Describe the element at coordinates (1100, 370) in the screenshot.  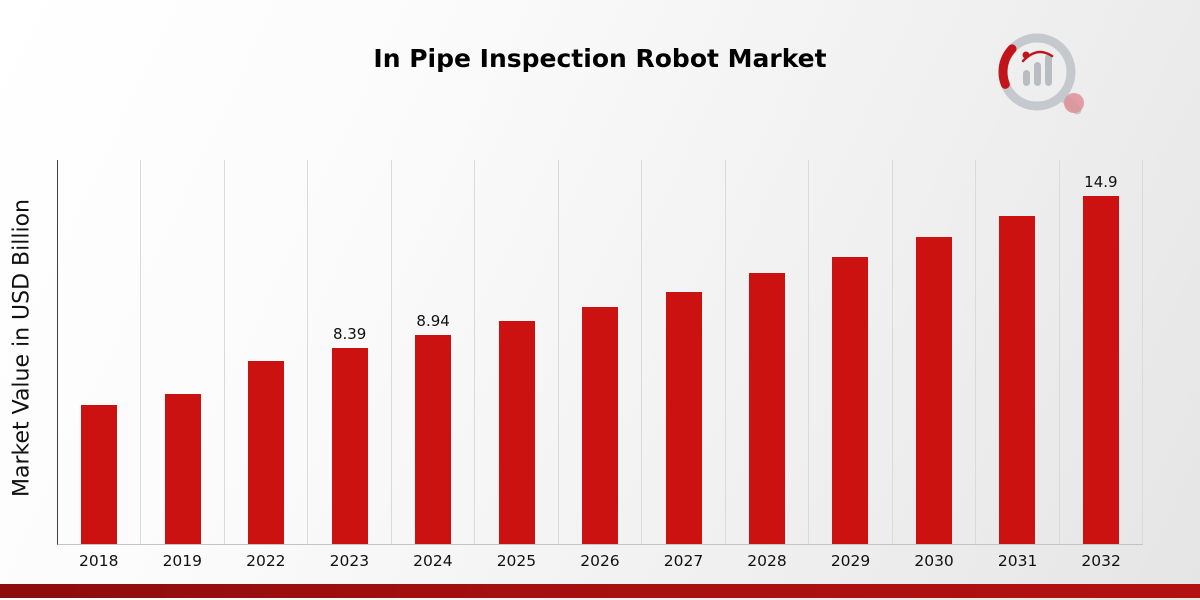
I see `bar-2032` at that location.